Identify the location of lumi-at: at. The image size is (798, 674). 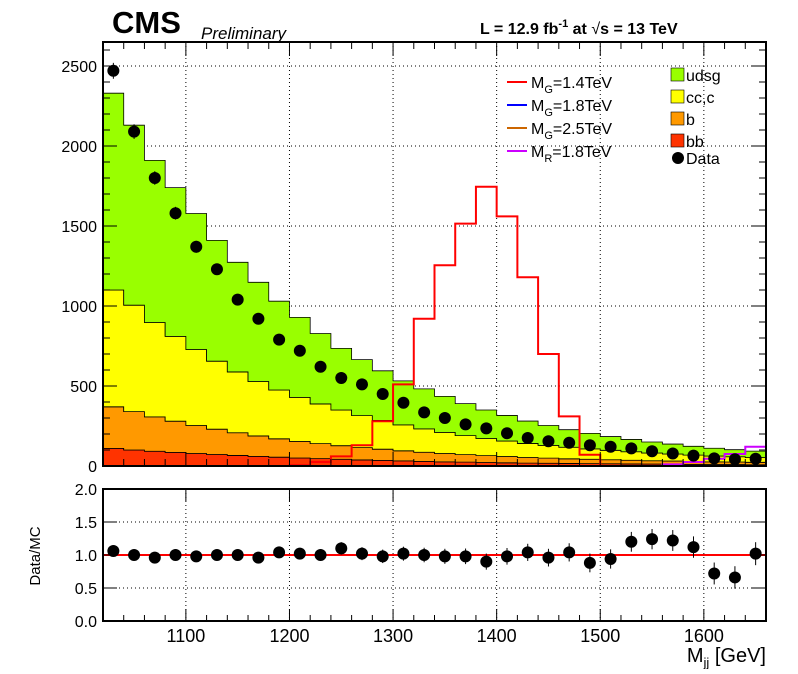
(579, 29).